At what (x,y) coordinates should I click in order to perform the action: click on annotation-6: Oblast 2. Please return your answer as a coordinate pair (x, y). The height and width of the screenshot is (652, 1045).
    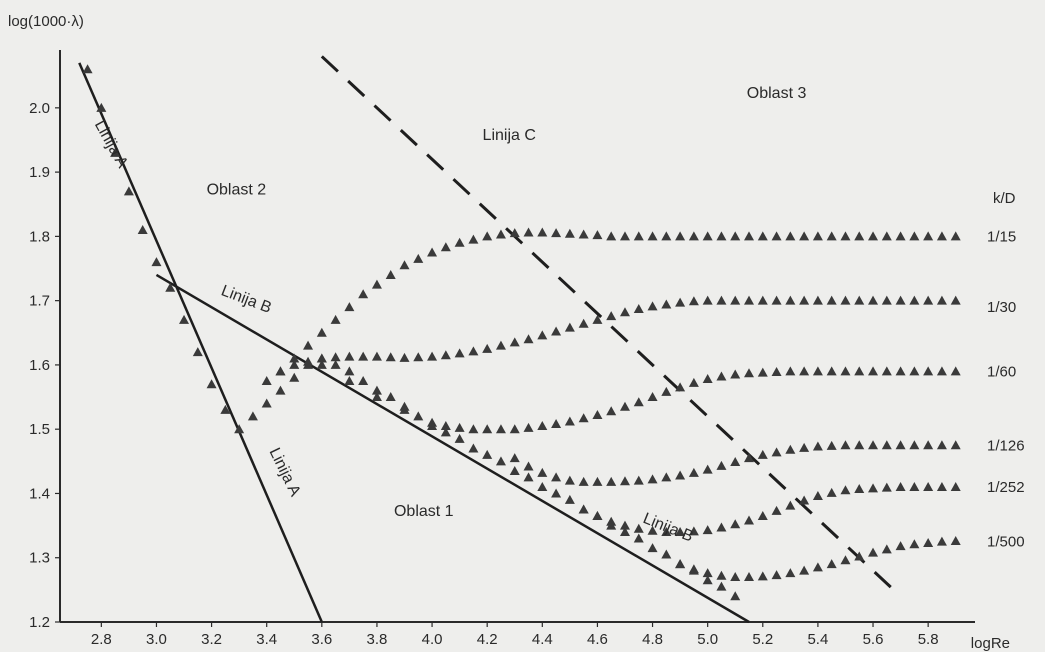
    Looking at the image, I should click on (237, 190).